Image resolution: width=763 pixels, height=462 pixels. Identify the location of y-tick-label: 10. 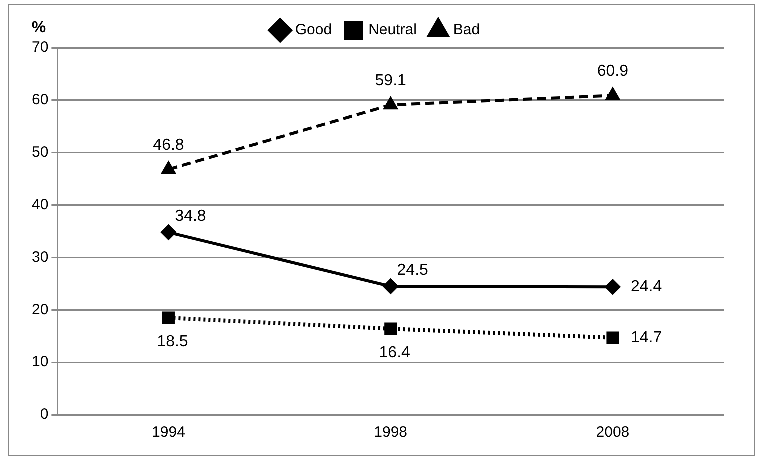
(40, 362).